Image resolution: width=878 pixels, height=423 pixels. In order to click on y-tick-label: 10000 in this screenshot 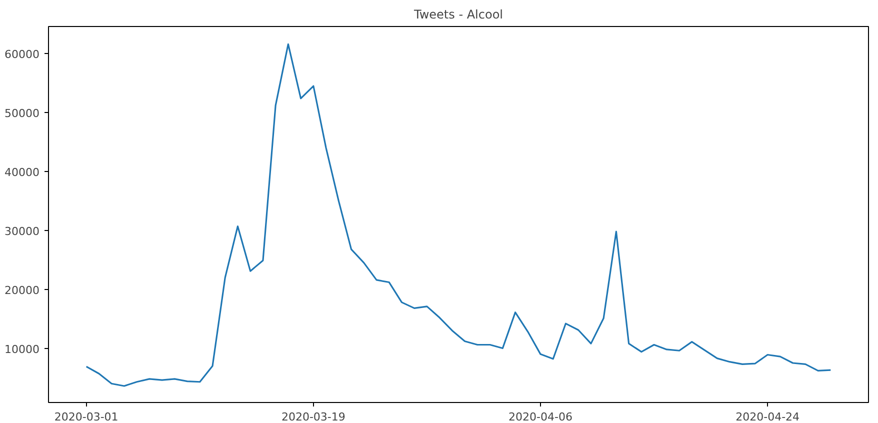, I will do `click(22, 349)`.